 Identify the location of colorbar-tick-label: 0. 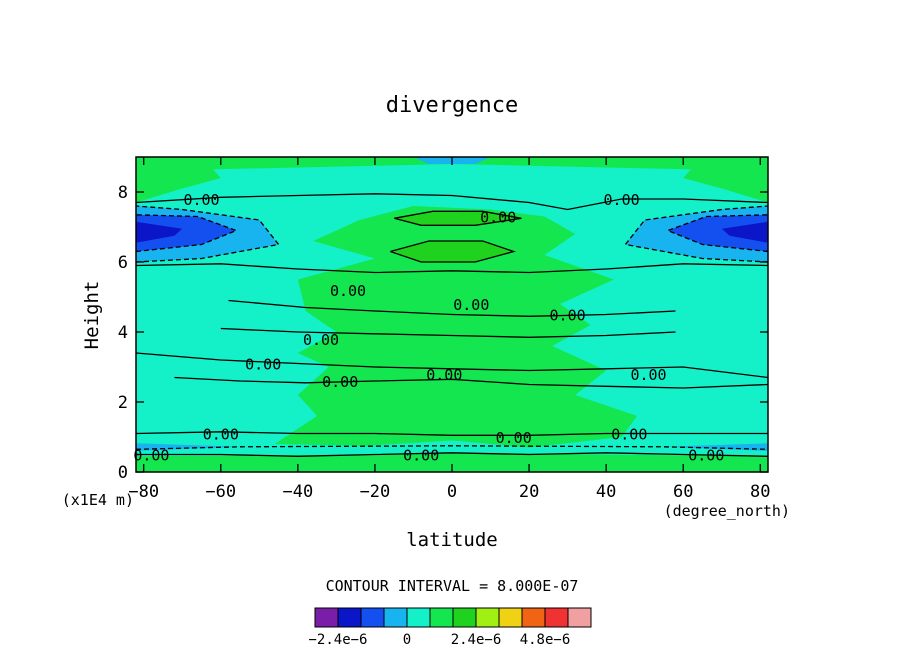
(407, 640).